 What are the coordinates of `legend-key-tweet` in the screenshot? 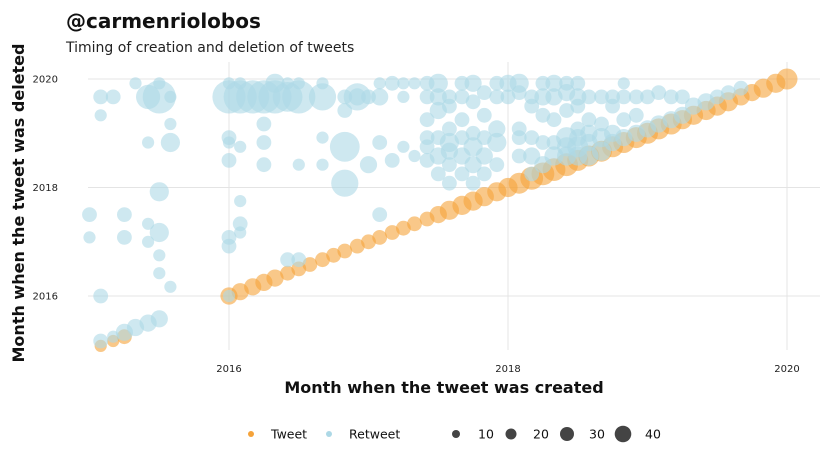 It's located at (251, 434).